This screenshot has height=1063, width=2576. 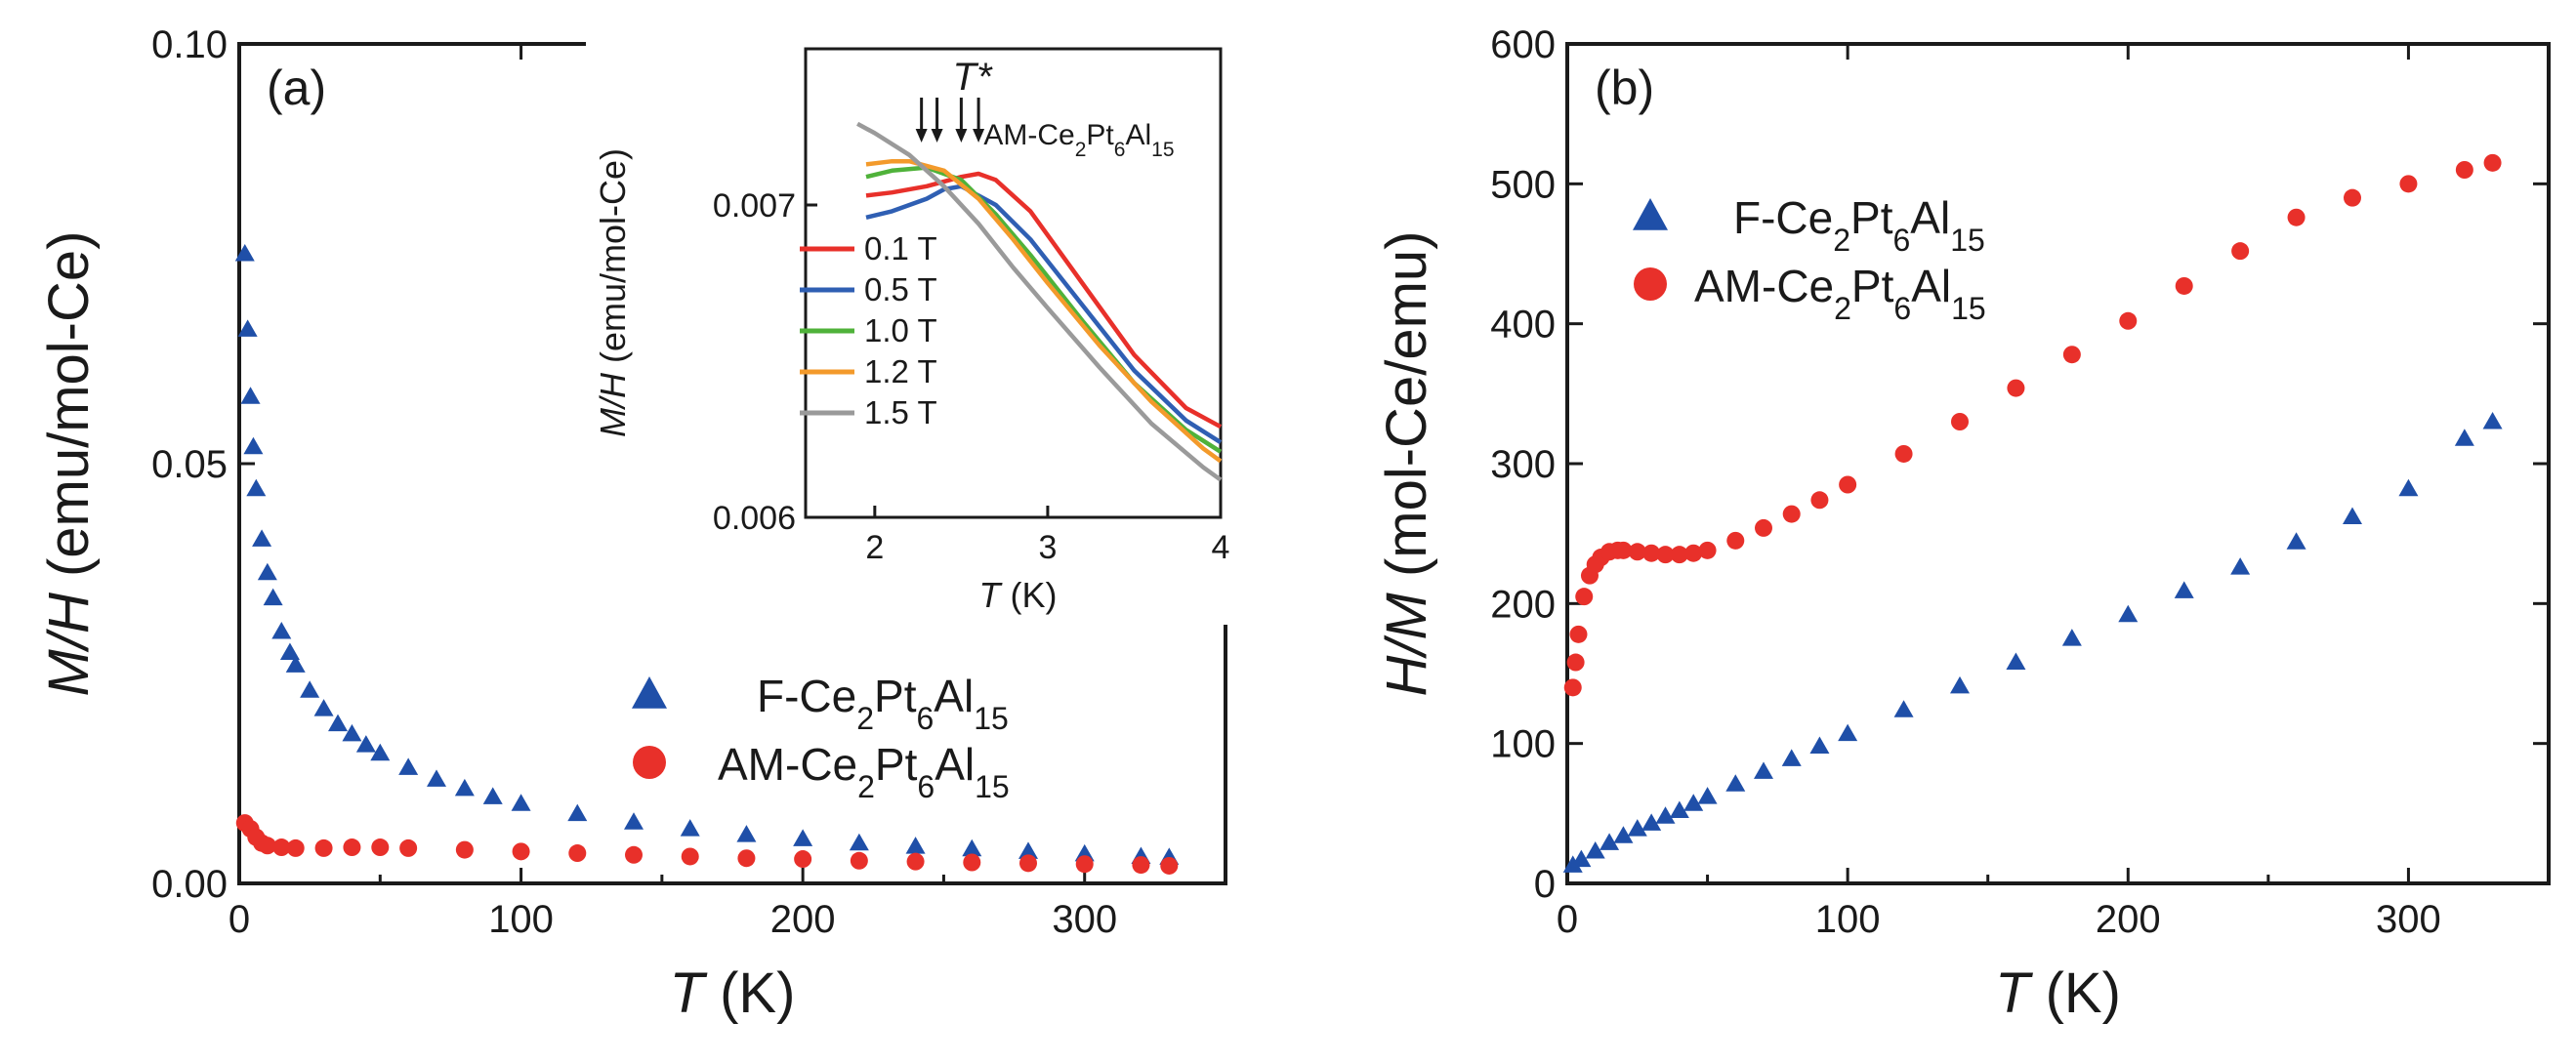 What do you see at coordinates (189, 884) in the screenshot?
I see `y-tick-label: 0.00` at bounding box center [189, 884].